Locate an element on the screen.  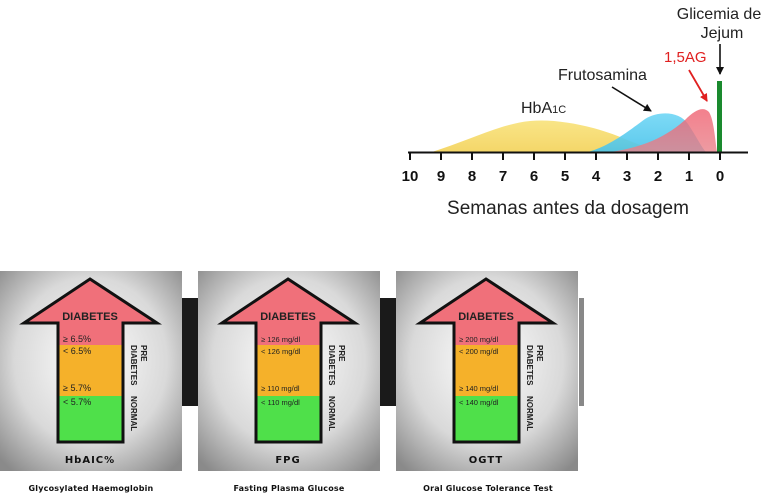
label-glicemia-line2: Jejum is located at coordinates (722, 33).